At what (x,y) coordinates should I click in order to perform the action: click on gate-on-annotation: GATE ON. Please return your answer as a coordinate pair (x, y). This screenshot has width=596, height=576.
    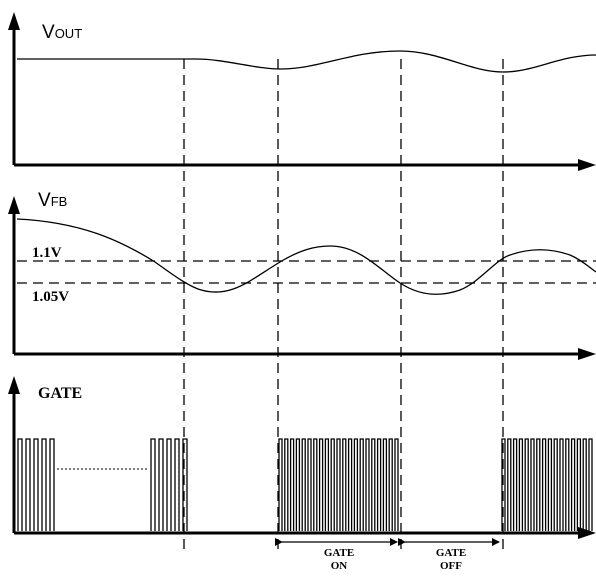
    Looking at the image, I should click on (336, 555).